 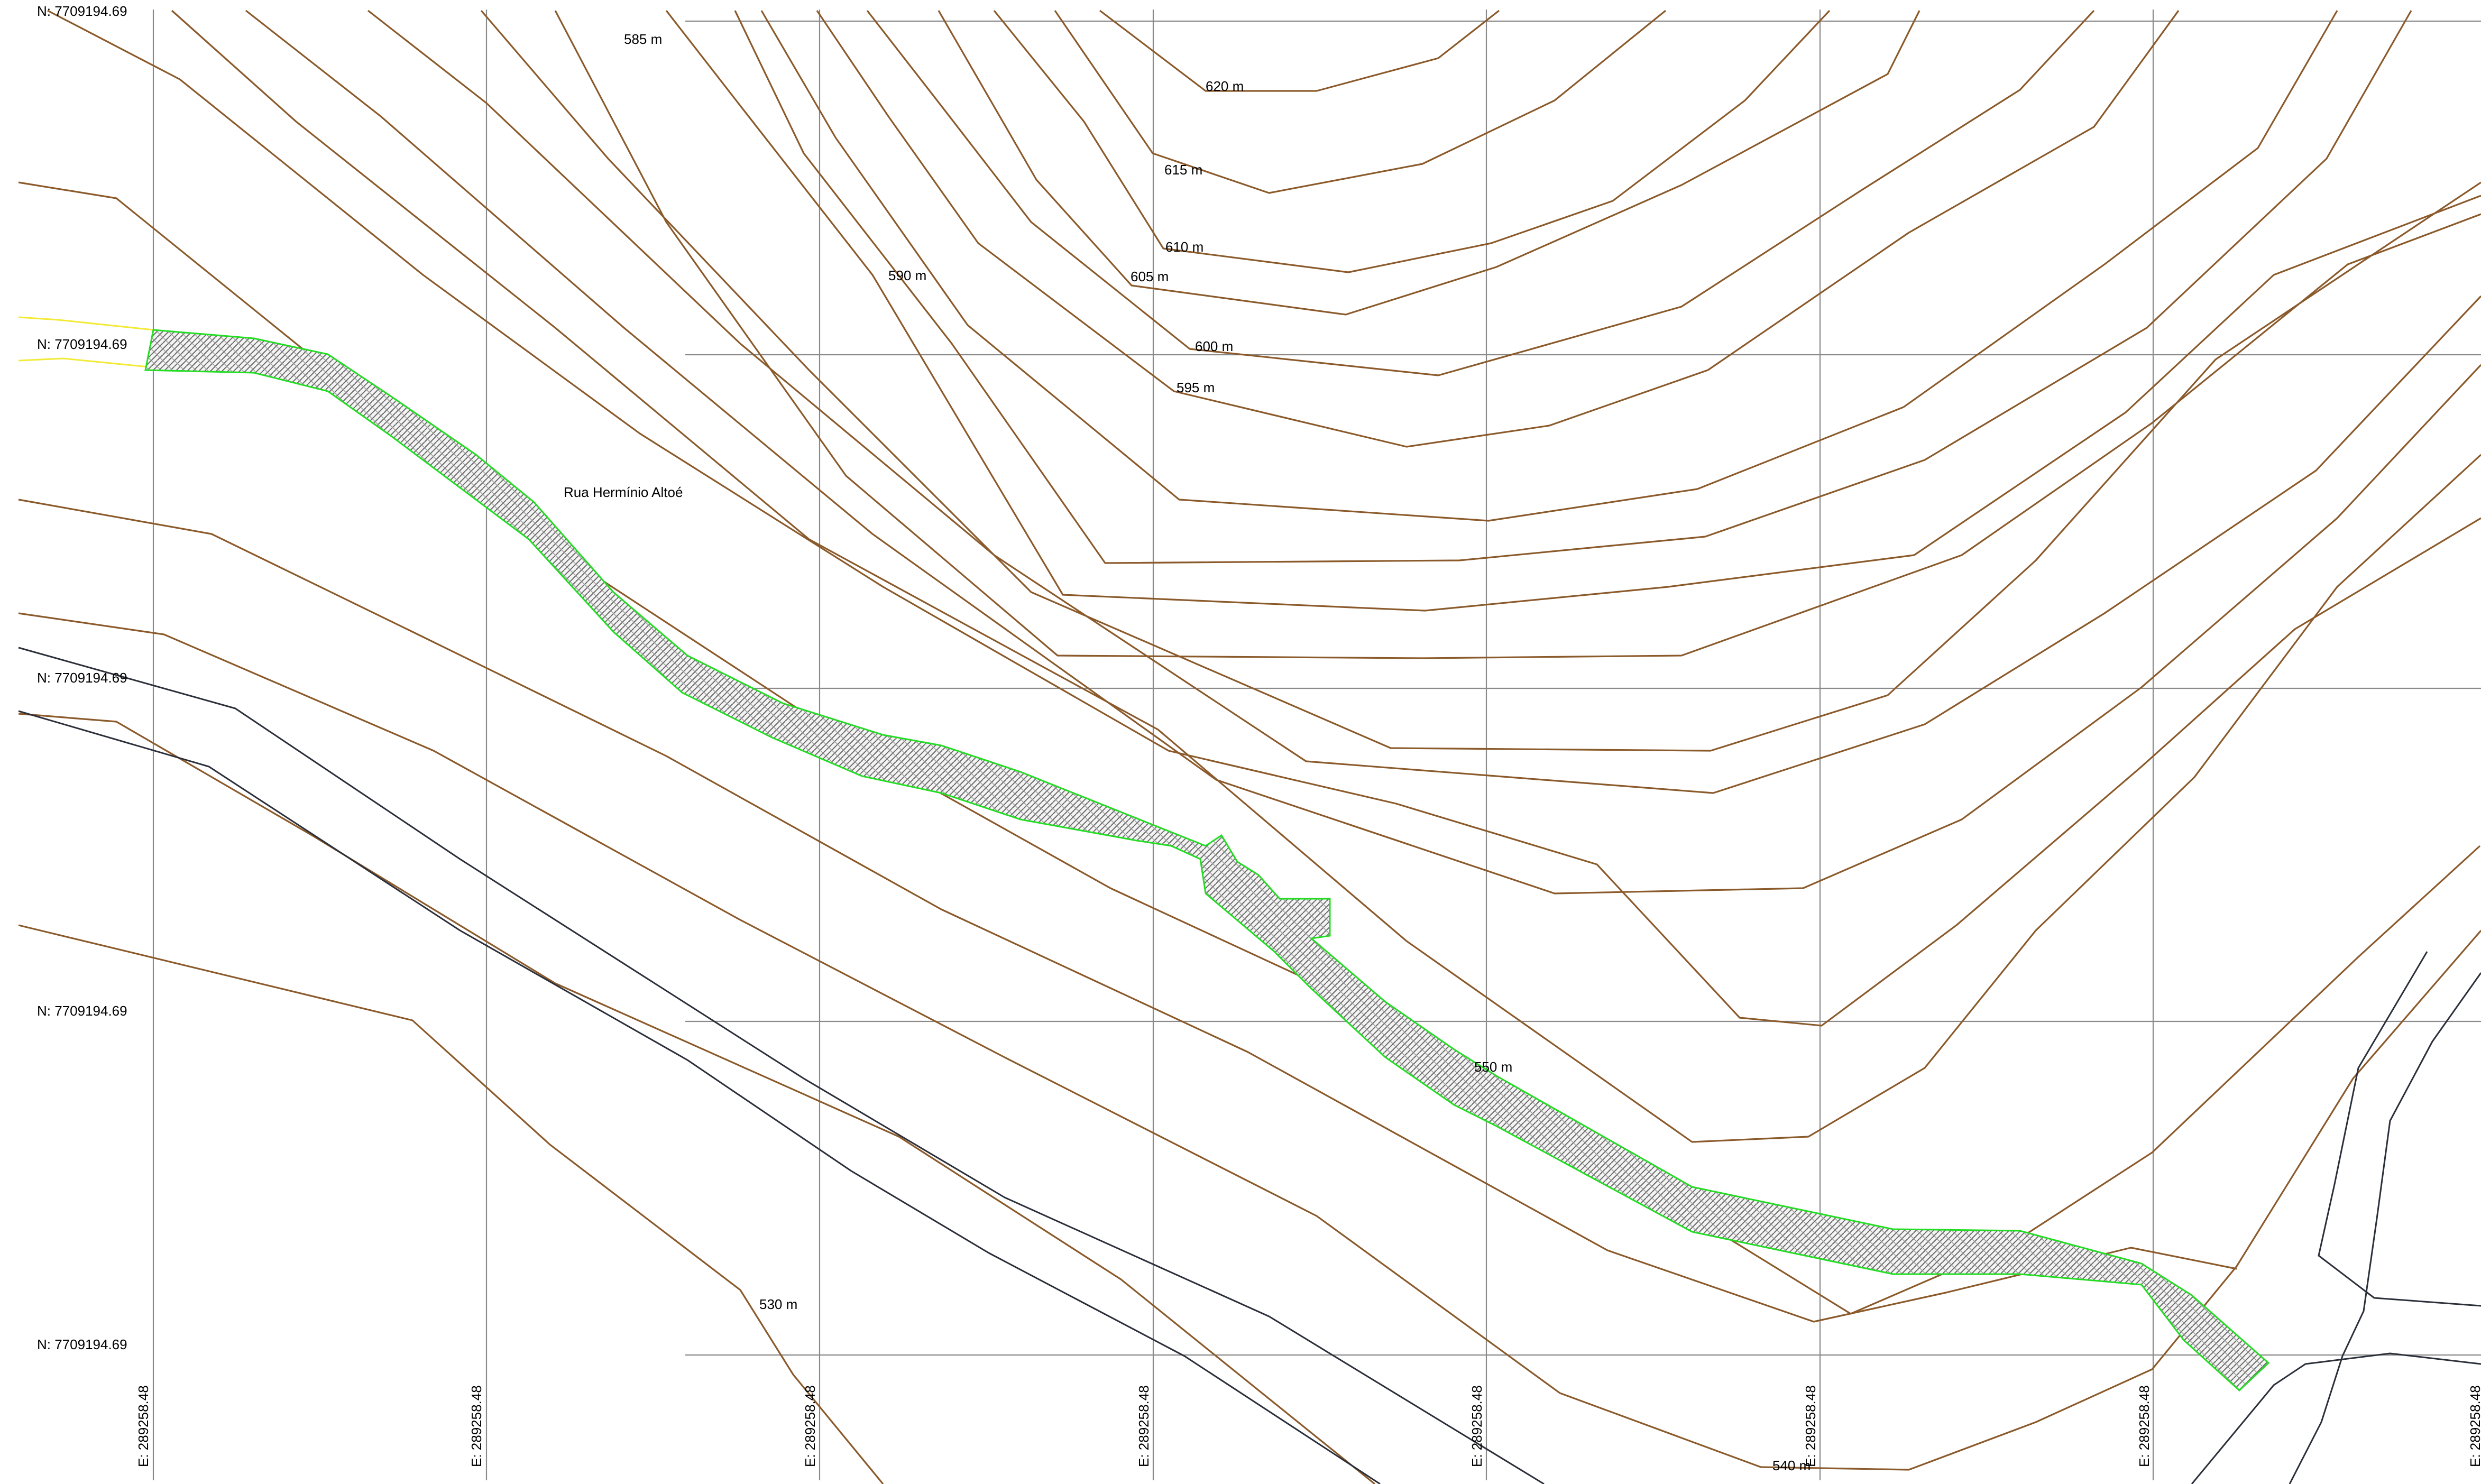 What do you see at coordinates (82, 344) in the screenshot?
I see `northing-label-2: N: 7709194.69` at bounding box center [82, 344].